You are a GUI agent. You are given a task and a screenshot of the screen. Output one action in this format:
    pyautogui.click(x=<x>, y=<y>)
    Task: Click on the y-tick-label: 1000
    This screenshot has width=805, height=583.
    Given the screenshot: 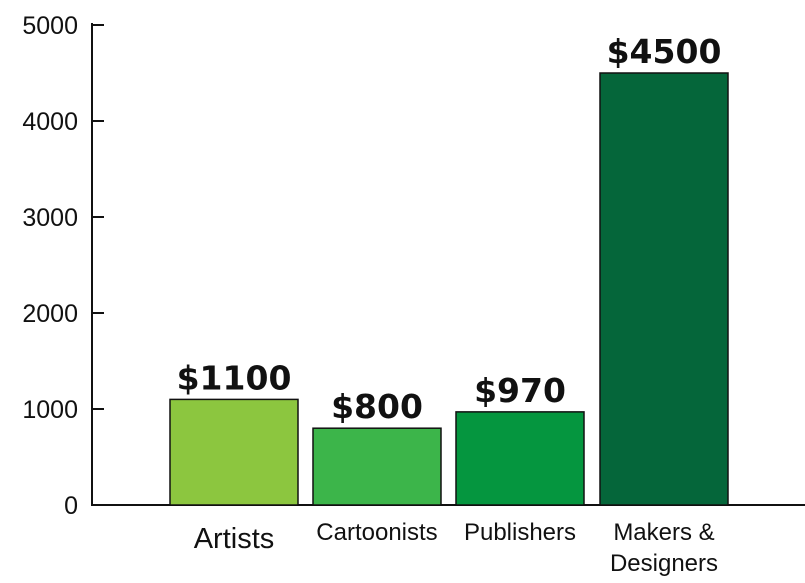 What is the action you would take?
    pyautogui.click(x=50, y=410)
    